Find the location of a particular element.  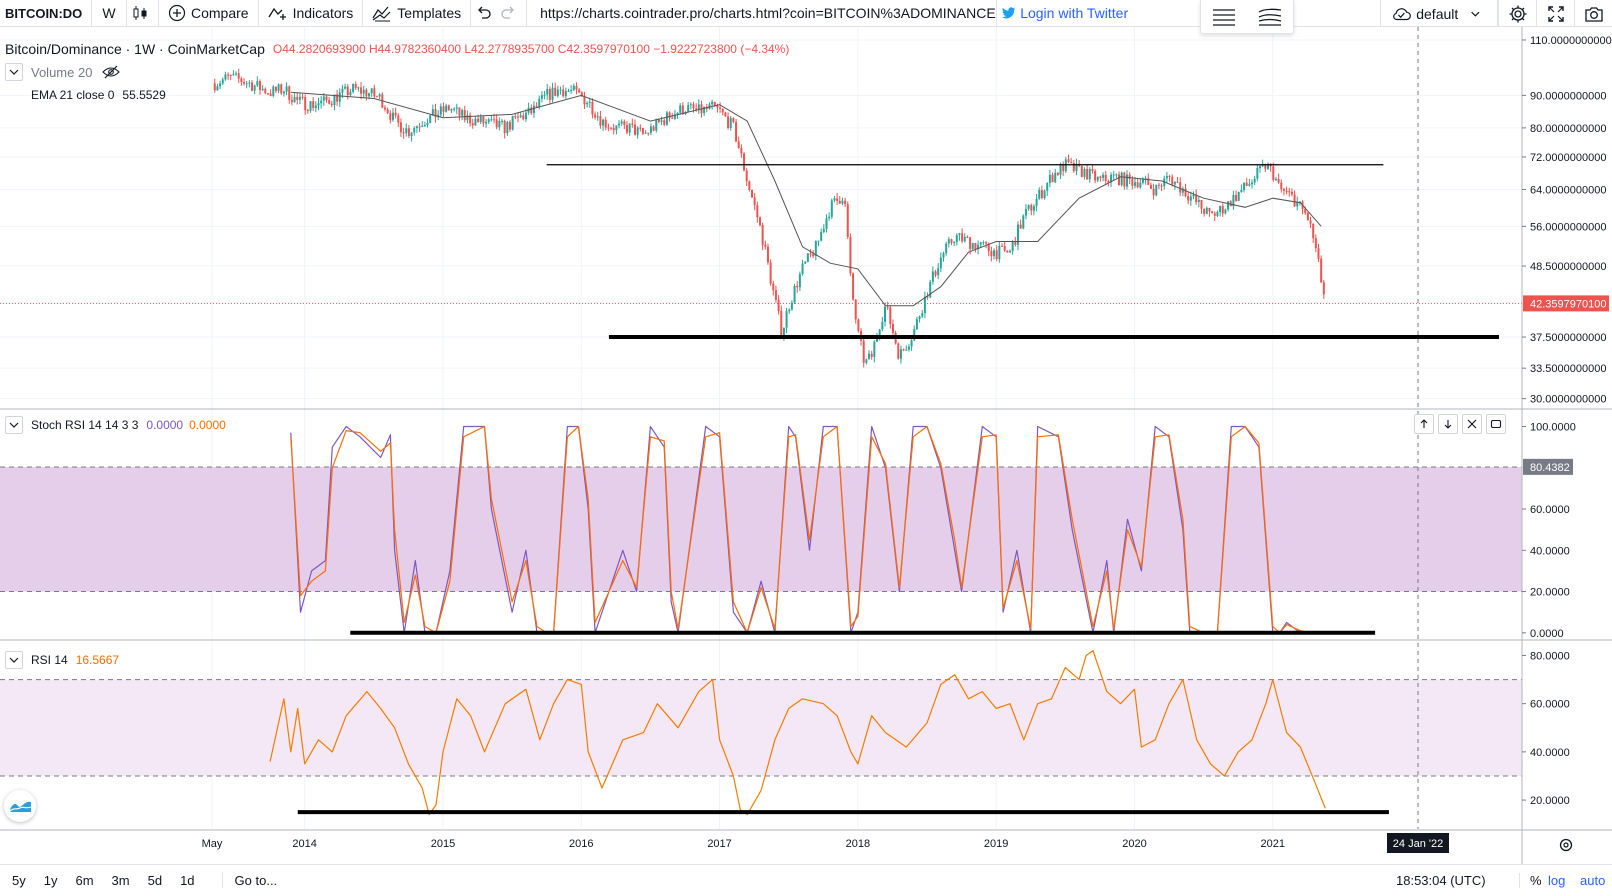

layout-button: default is located at coordinates (1439, 13).